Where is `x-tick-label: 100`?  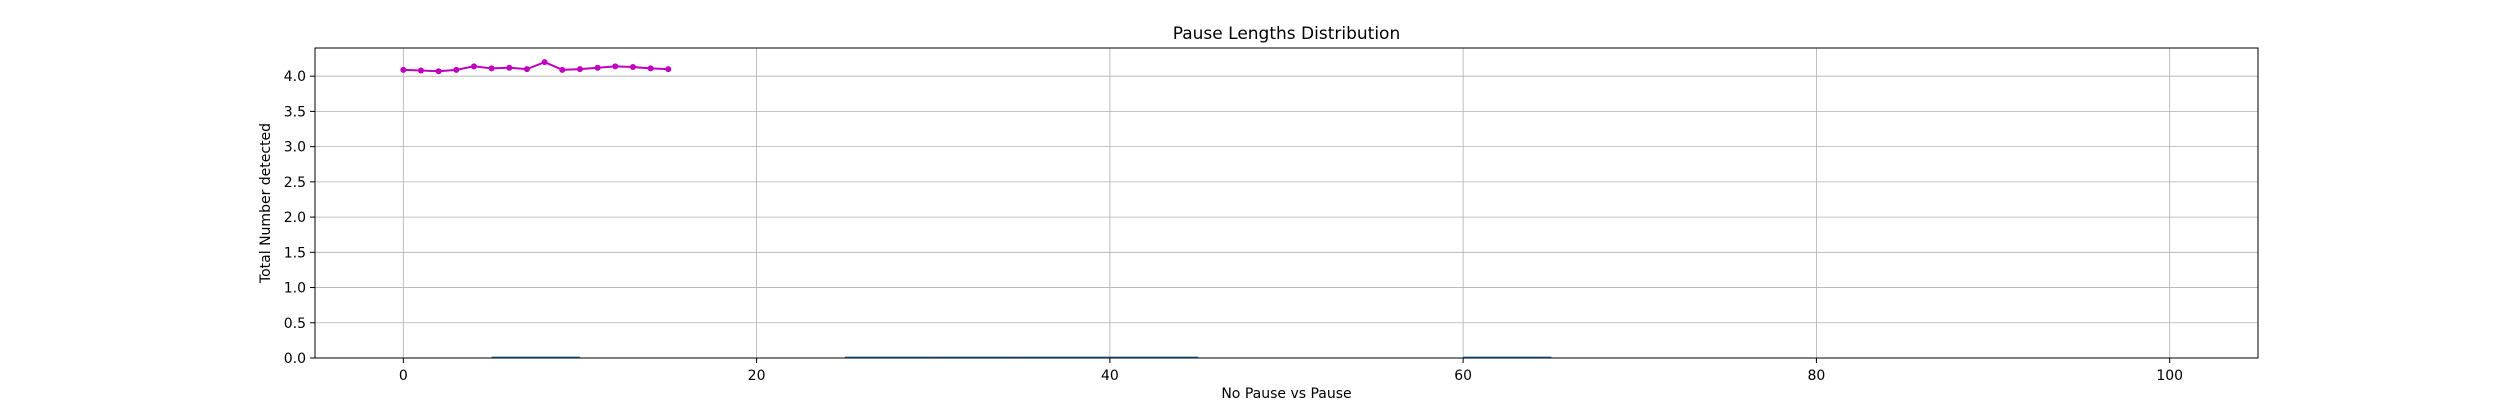
x-tick-label: 100 is located at coordinates (2169, 376).